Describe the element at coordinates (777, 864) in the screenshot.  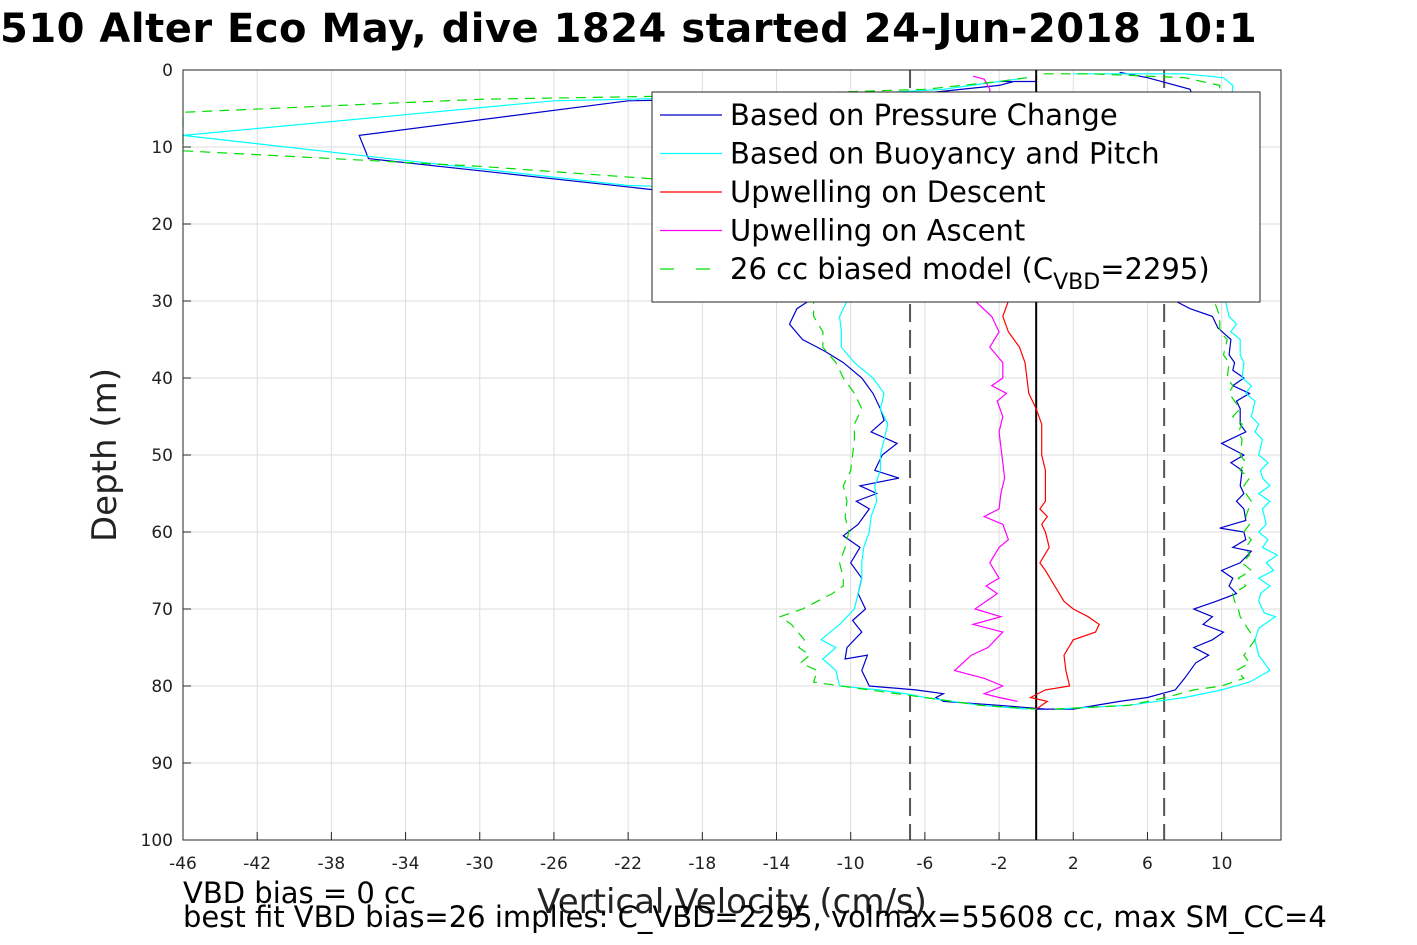
I see `x-tick-label: -14` at that location.